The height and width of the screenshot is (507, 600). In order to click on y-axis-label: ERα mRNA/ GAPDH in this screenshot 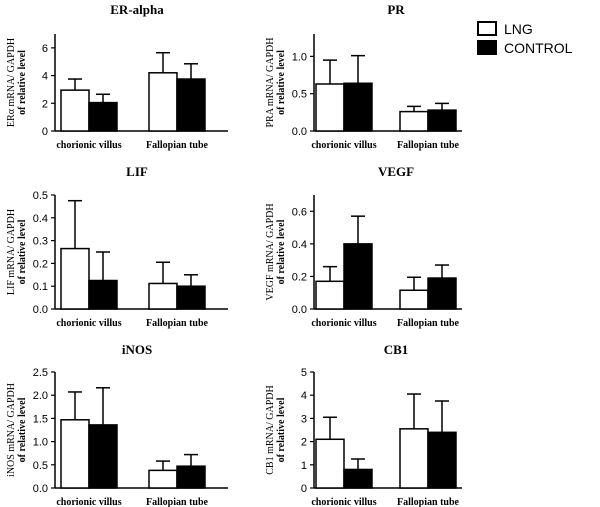, I will do `click(11, 82)`.